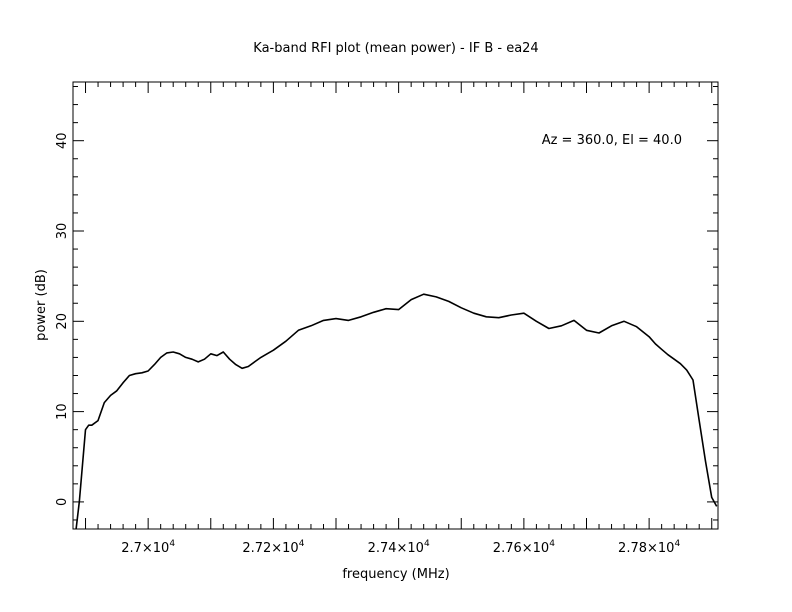 Image resolution: width=792 pixels, height=612 pixels. I want to click on y-axis-label: power (dB), so click(41, 305).